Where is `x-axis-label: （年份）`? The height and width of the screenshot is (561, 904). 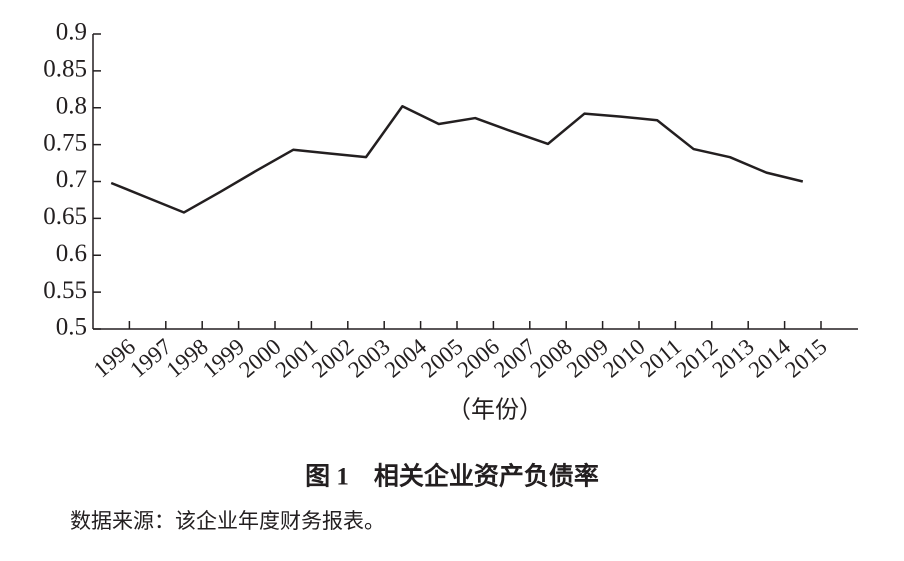 x-axis-label: （年份） is located at coordinates (495, 410).